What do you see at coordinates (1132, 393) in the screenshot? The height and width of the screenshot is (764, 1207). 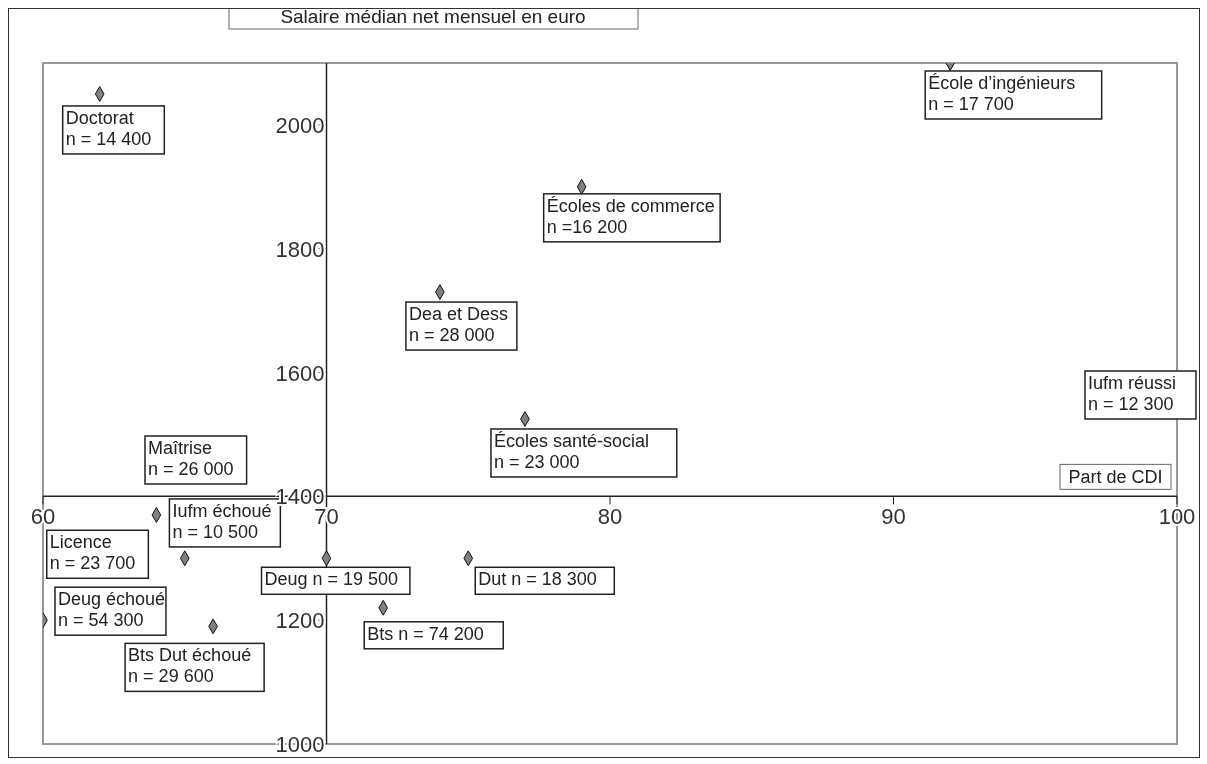 I see `annotation: Iufm réussi n = 12 300` at bounding box center [1132, 393].